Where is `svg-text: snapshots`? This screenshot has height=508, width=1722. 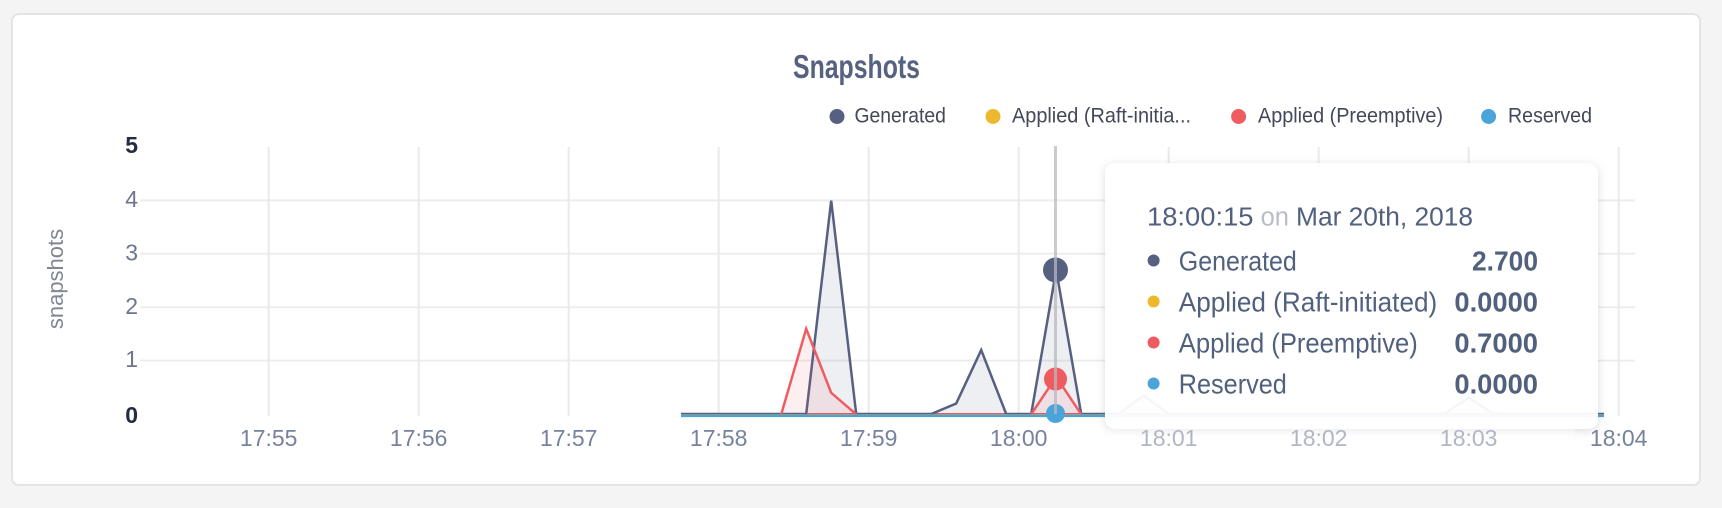
svg-text: snapshots is located at coordinates (55, 279).